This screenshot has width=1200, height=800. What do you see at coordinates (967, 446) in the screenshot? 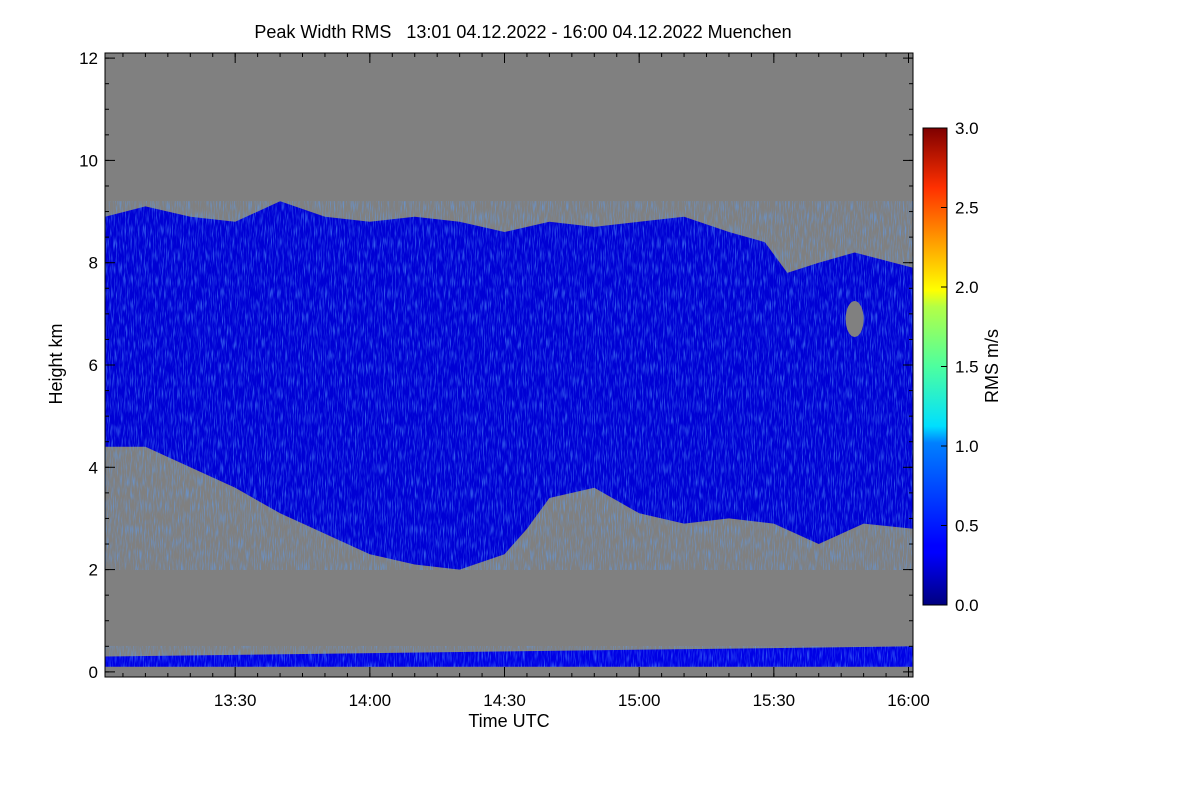
I see `colorbar-tick-label-2: 1.0` at bounding box center [967, 446].